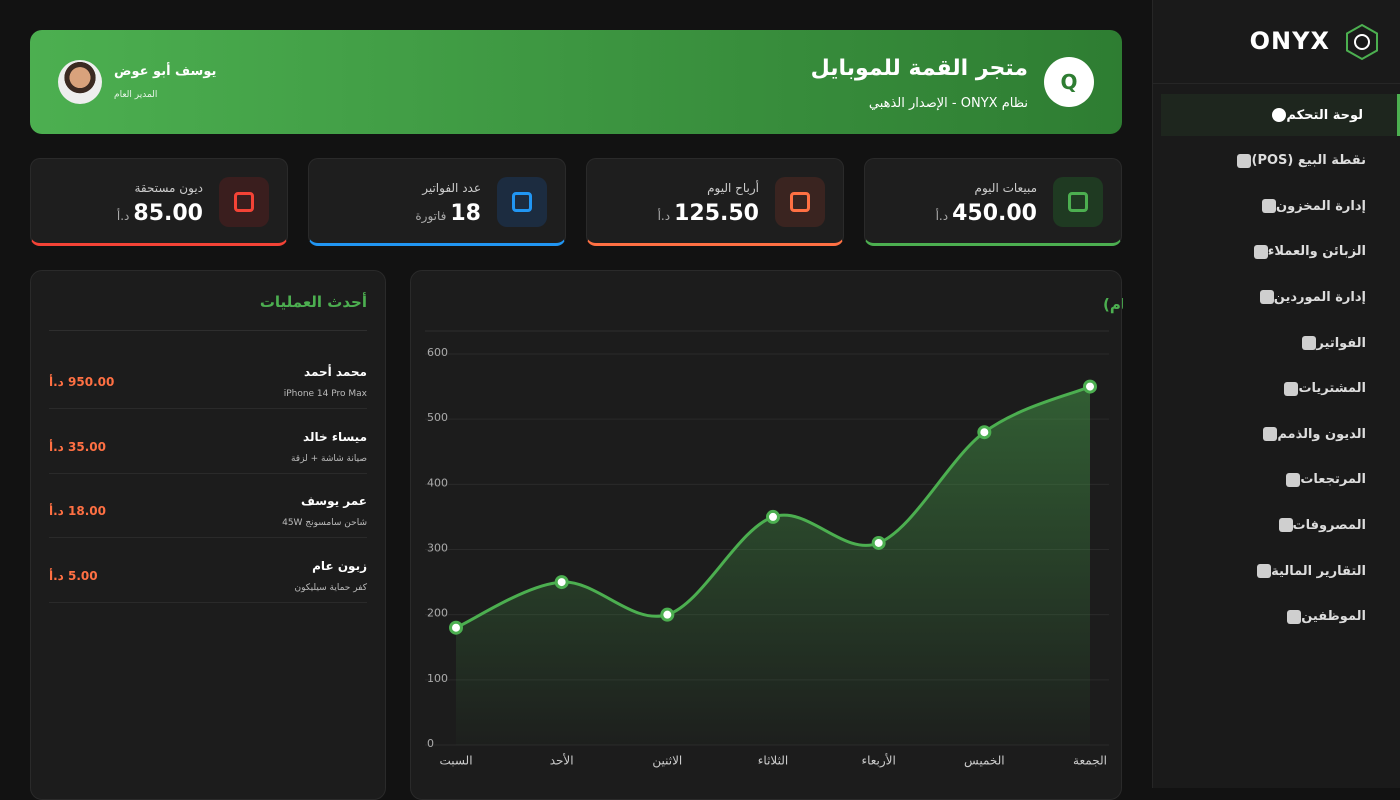  Describe the element at coordinates (431, 216) in the screenshot. I see `stat-unit: فاتورة` at that location.